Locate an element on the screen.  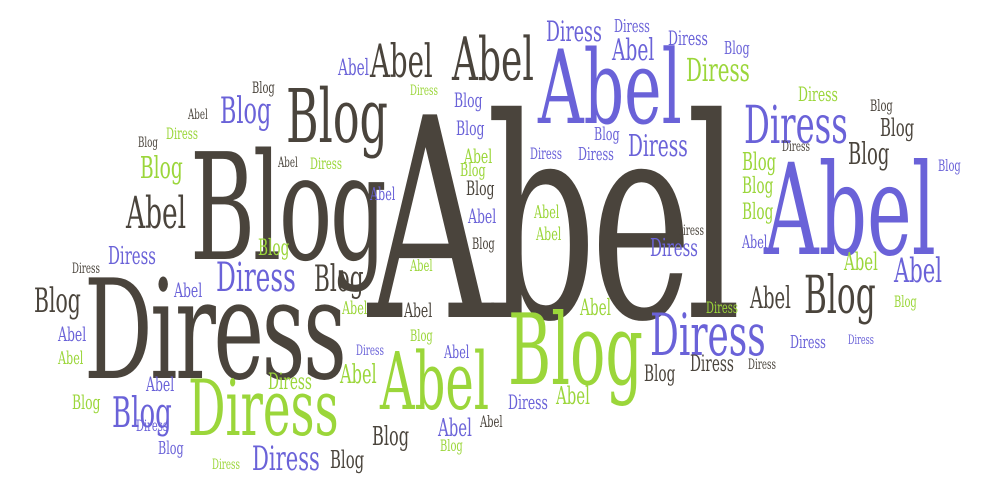
word-abel-blue-right: Abel is located at coordinates (850, 210).